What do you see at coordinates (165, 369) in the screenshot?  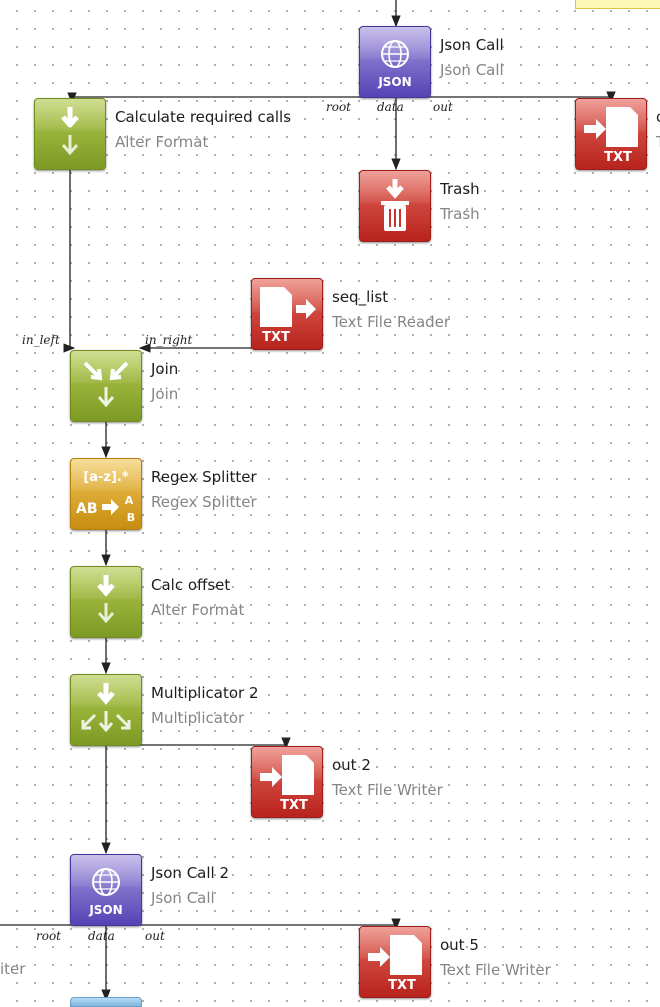 I see `node-name: Join` at bounding box center [165, 369].